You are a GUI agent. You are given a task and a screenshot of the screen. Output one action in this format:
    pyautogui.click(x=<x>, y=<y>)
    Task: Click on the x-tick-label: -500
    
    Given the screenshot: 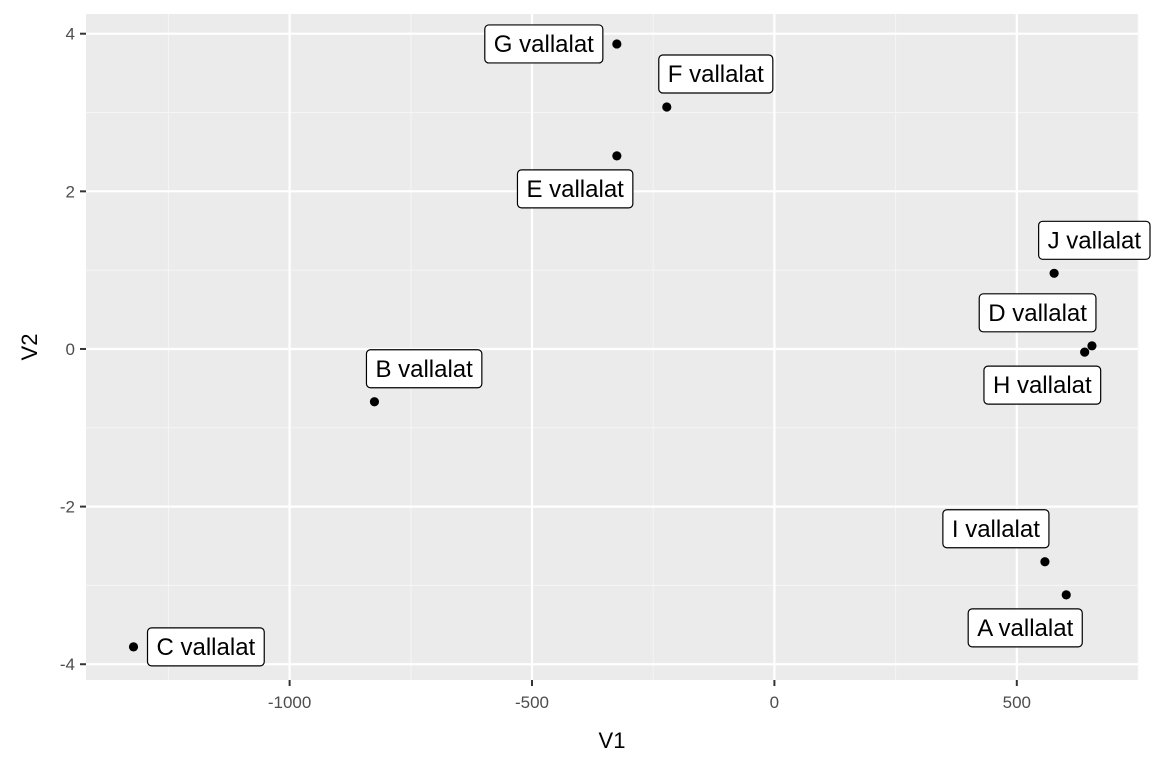 What is the action you would take?
    pyautogui.click(x=532, y=702)
    